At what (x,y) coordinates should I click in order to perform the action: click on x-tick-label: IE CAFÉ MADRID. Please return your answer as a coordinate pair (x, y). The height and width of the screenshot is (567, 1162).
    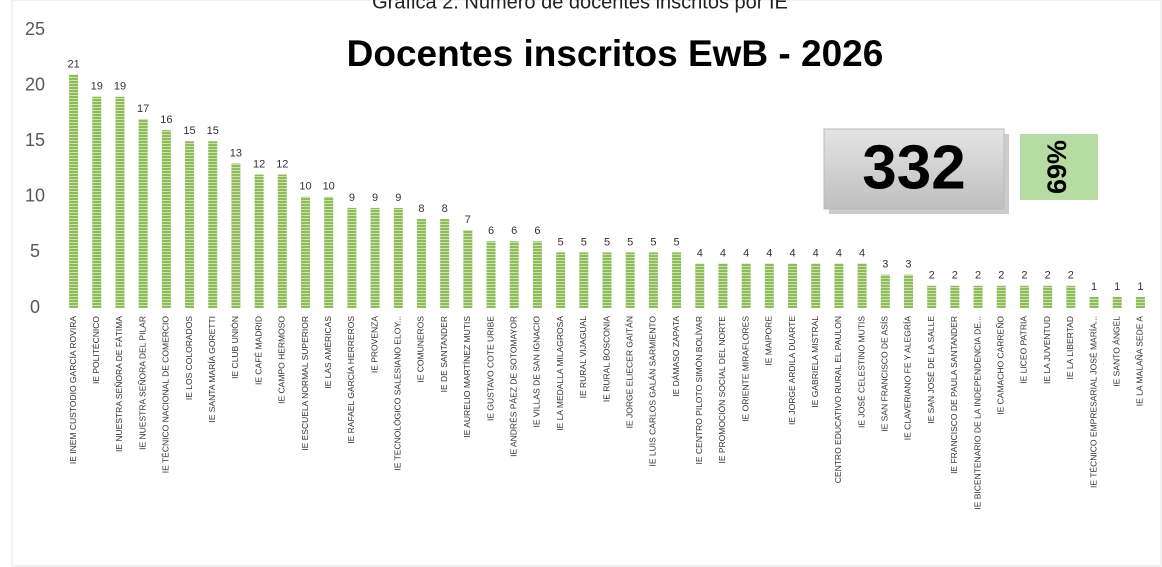
    Looking at the image, I should click on (258, 350).